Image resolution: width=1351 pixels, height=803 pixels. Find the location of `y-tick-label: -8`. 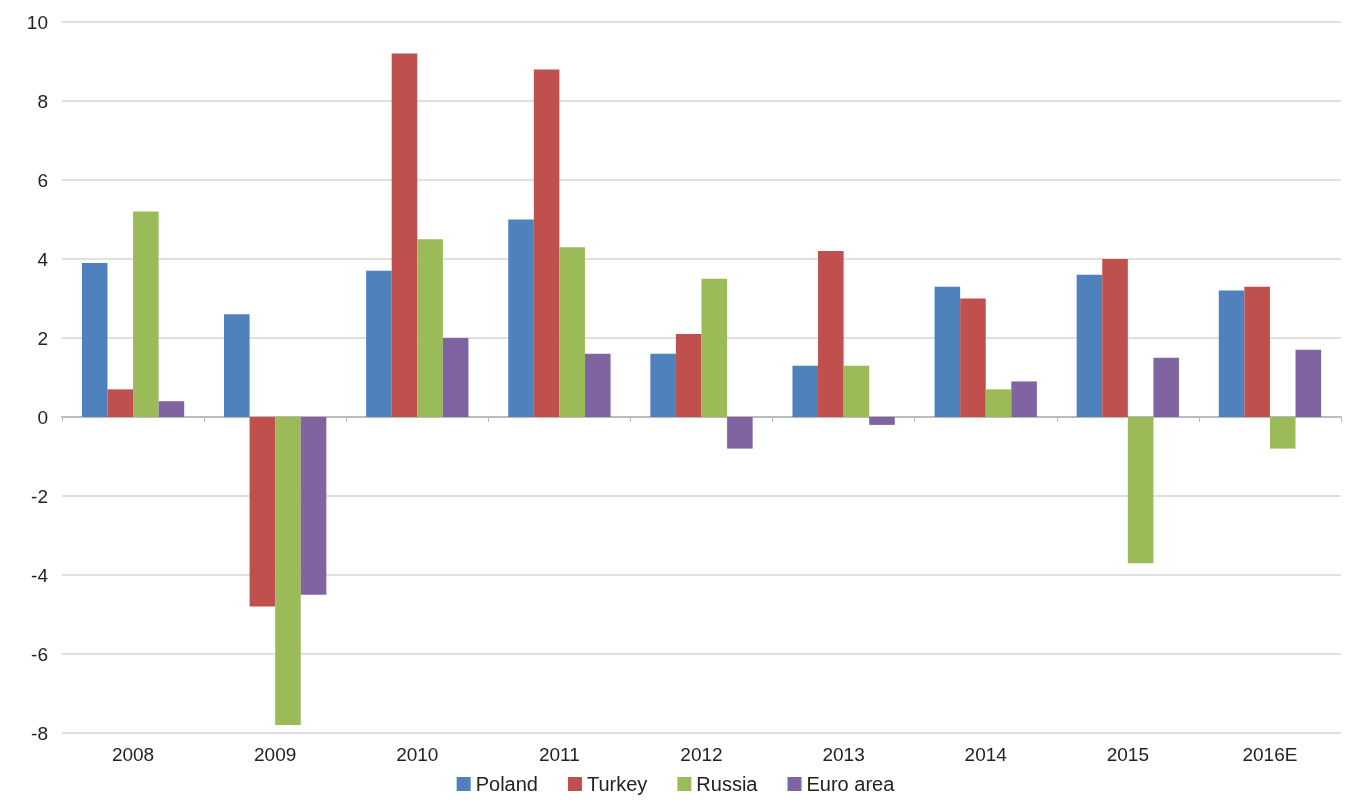

y-tick-label: -8 is located at coordinates (39, 733).